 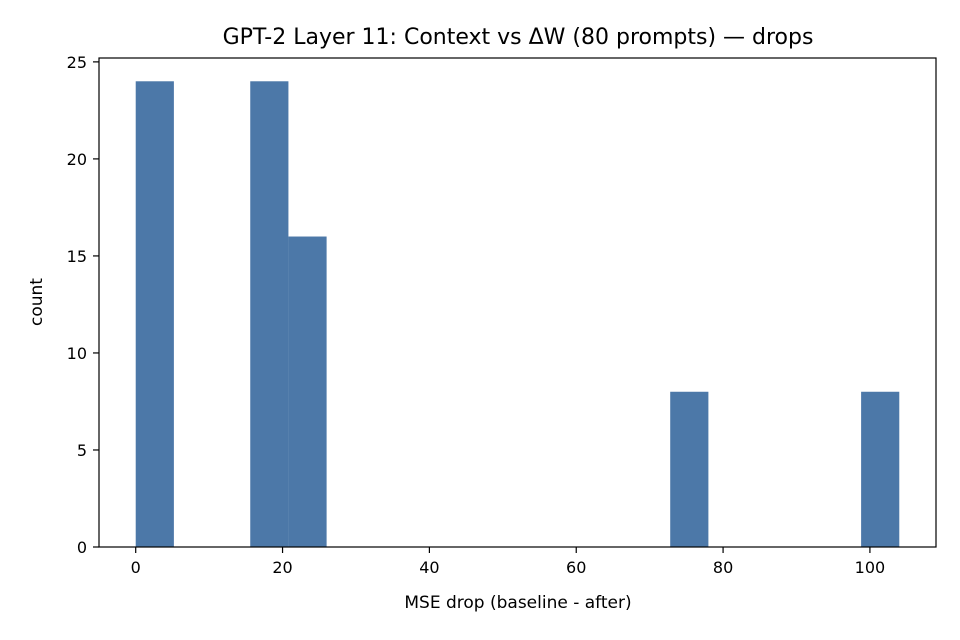 I want to click on x-axis-ticks: 0 20 40 60 80 100, so click(x=508, y=562).